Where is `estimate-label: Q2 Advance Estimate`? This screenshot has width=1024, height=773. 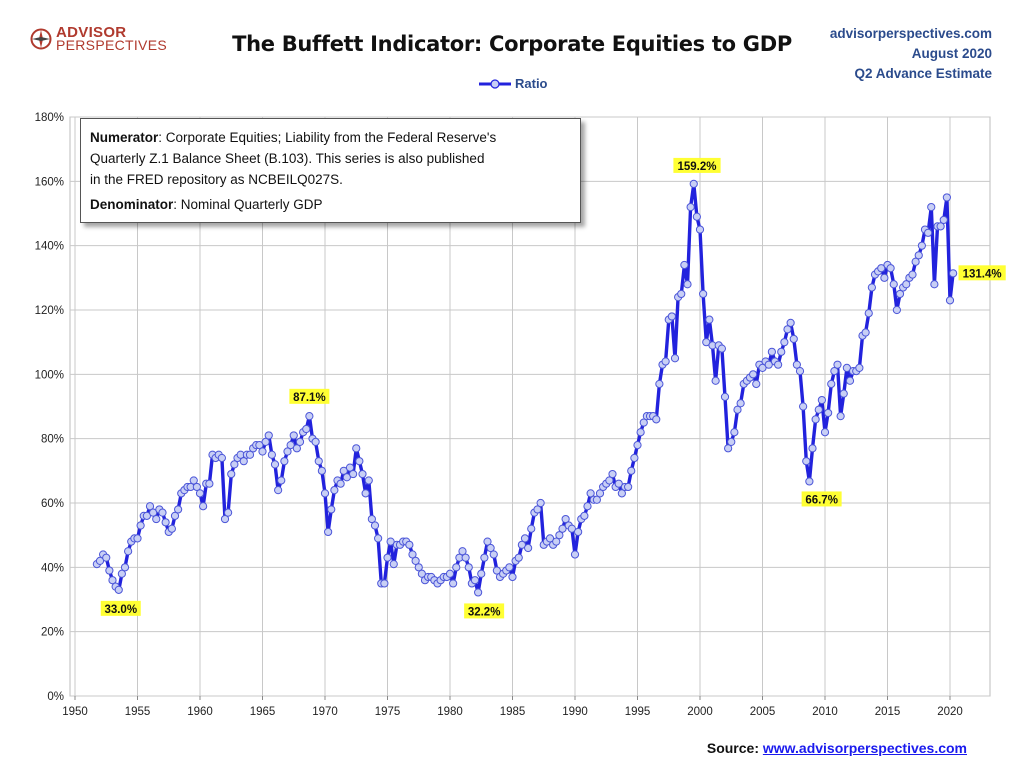 estimate-label: Q2 Advance Estimate is located at coordinates (923, 73).